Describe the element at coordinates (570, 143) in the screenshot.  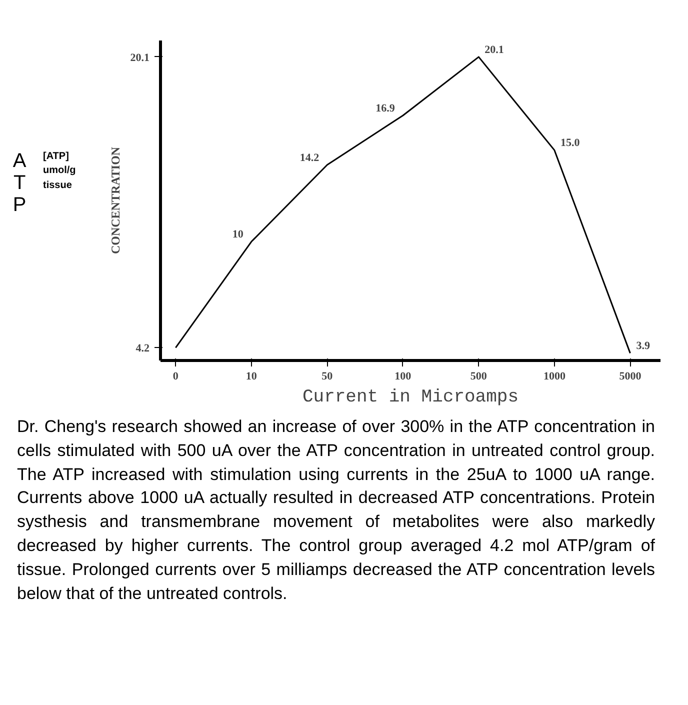
I see `data-label: 15.0` at that location.